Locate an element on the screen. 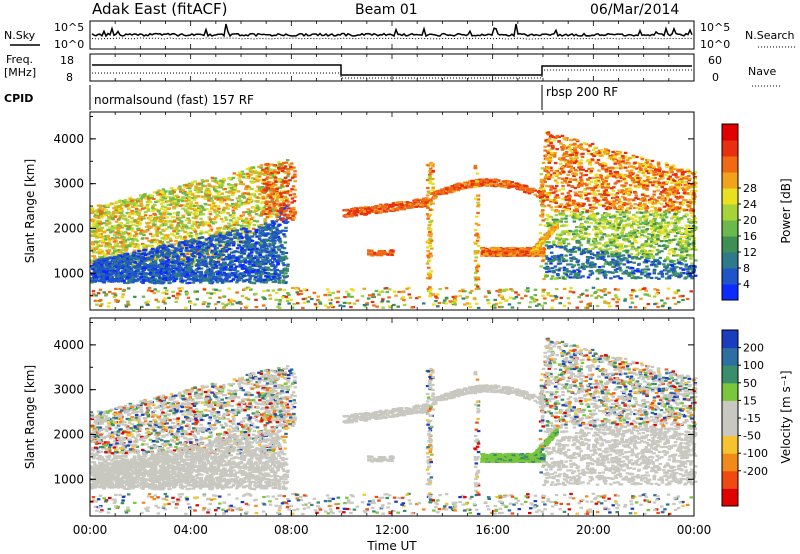 The width and height of the screenshot is (800, 554). nave-line is located at coordinates (392, 74).